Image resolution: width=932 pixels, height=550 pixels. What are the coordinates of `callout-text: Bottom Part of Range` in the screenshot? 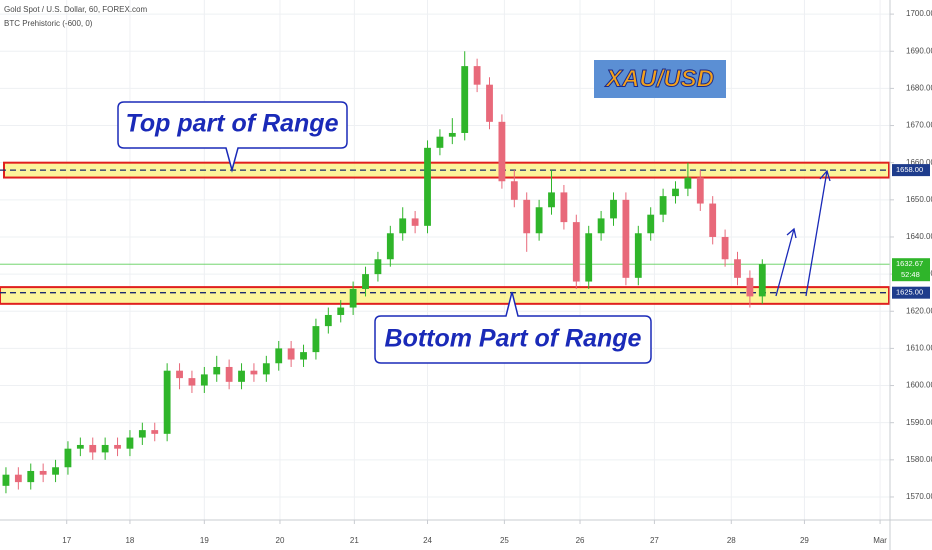 It's located at (513, 339).